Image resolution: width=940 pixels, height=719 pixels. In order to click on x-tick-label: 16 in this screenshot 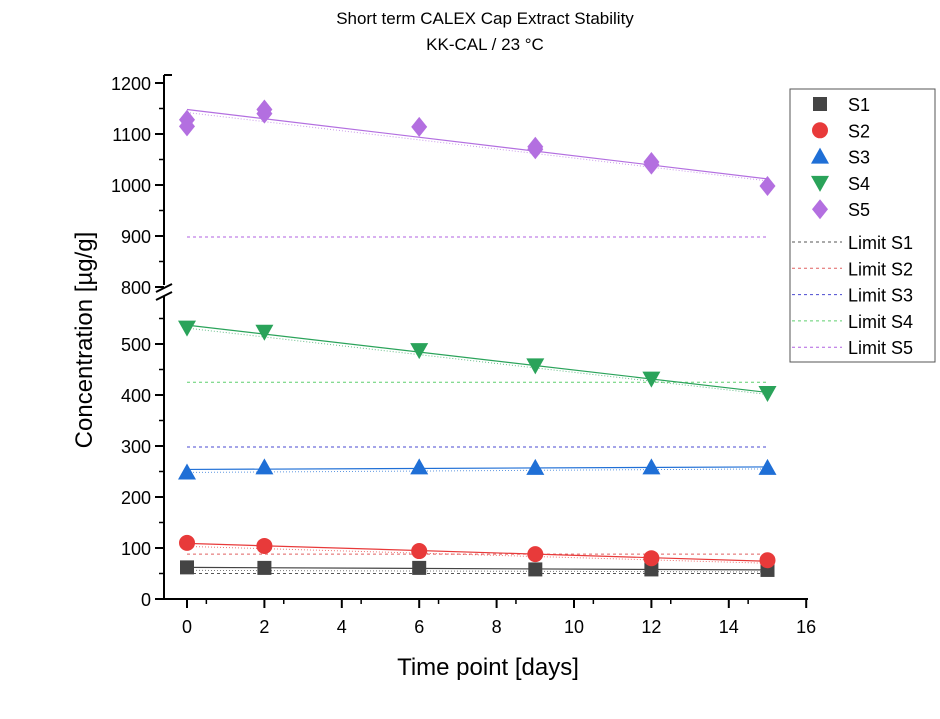, I will do `click(806, 627)`.